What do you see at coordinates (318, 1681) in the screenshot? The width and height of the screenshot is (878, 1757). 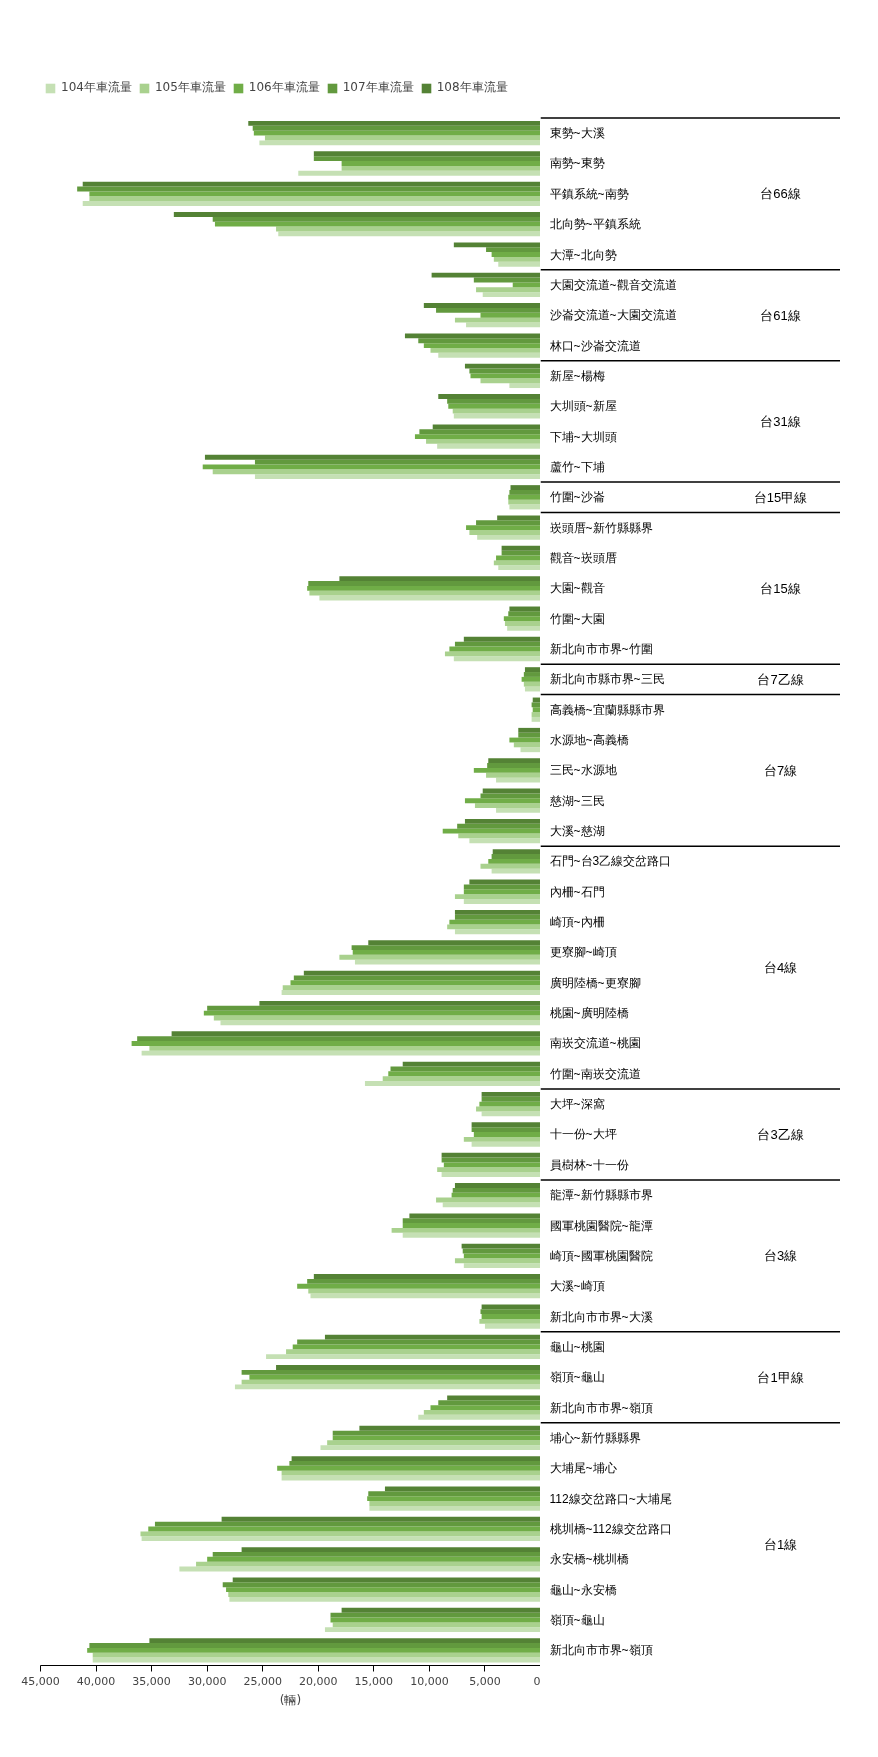 I see `x-tick-label: 20,000` at bounding box center [318, 1681].